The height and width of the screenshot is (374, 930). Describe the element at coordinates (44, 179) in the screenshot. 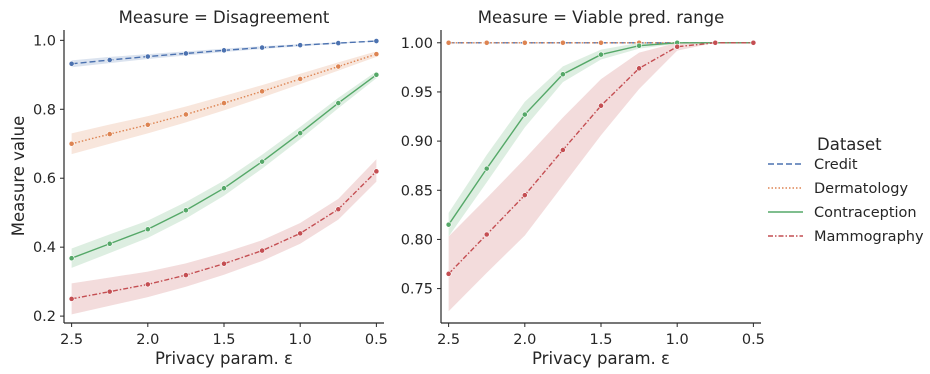

I see `y-tick-label: 0.6` at that location.